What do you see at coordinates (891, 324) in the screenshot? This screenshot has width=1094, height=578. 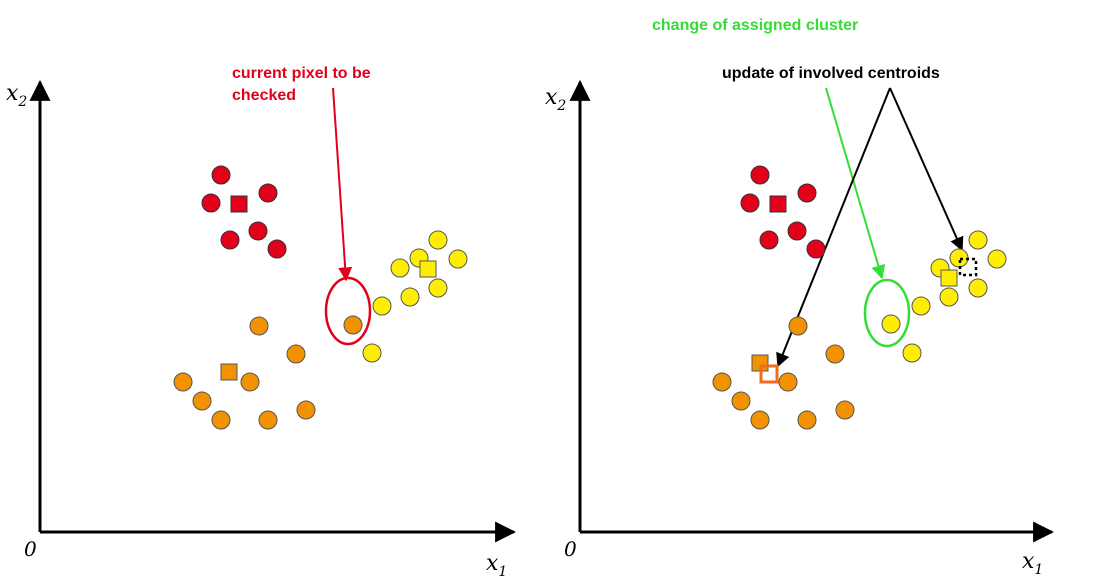 I see `reassigned-data-point` at bounding box center [891, 324].